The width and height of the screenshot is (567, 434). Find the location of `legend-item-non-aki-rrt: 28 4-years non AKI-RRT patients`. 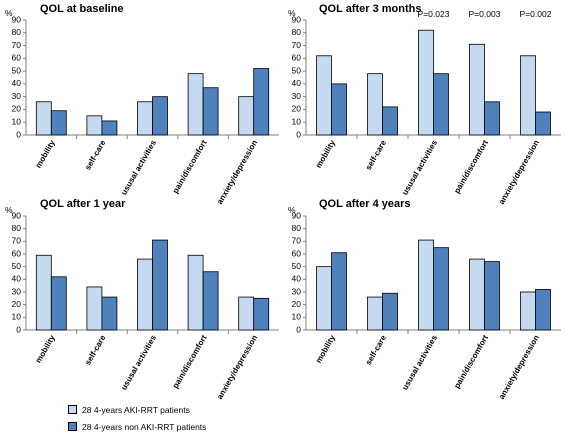

legend-item-non-aki-rrt: 28 4-years non AKI-RRT patients is located at coordinates (188, 426).